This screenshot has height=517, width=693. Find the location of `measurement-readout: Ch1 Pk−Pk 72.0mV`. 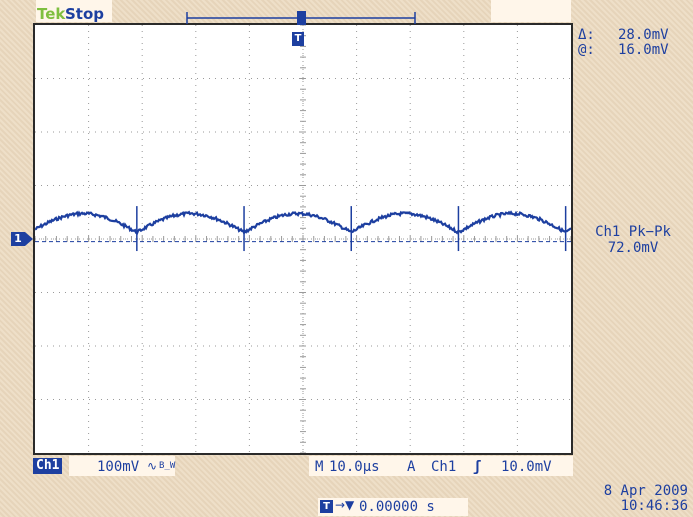

measurement-readout: Ch1 Pk−Pk 72.0mV is located at coordinates (633, 240).